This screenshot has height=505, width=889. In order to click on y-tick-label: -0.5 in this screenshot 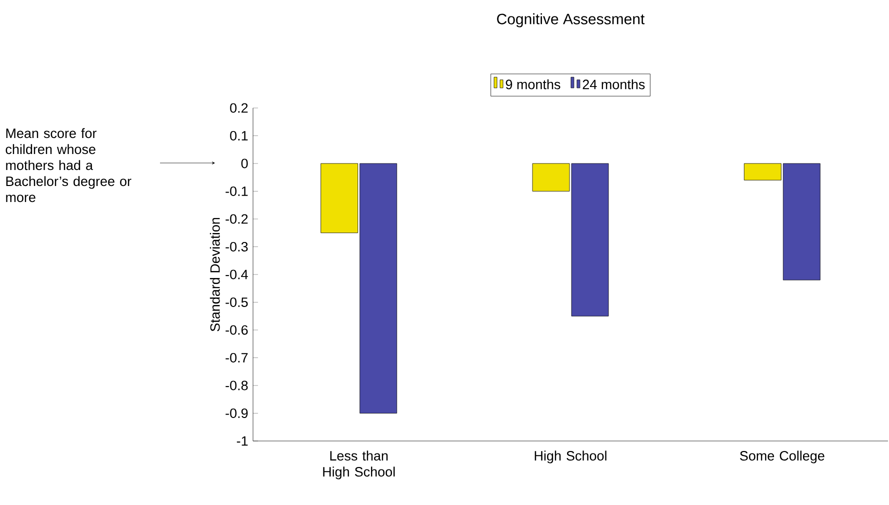, I will do `click(237, 302)`.